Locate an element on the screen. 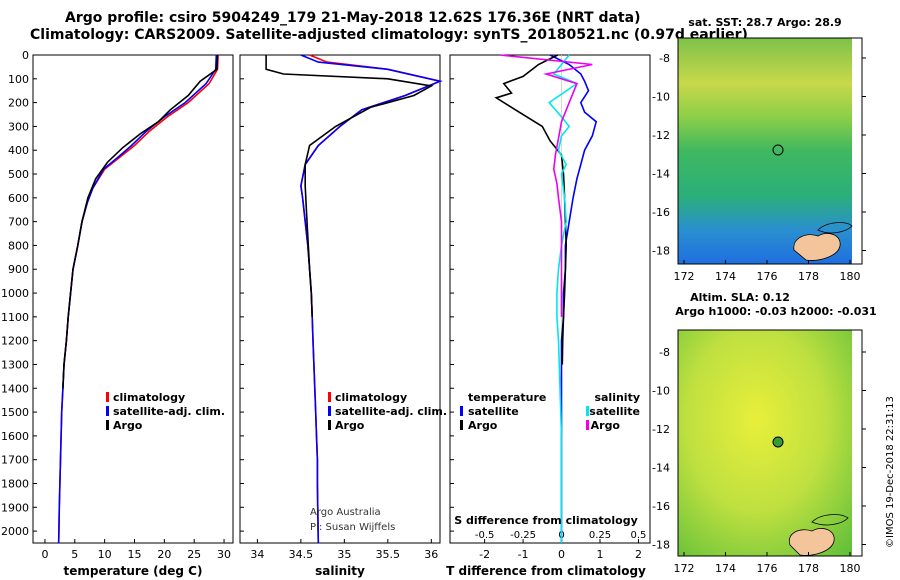 The width and height of the screenshot is (900, 580). depth-tick-label: 200 is located at coordinates (18, 103).